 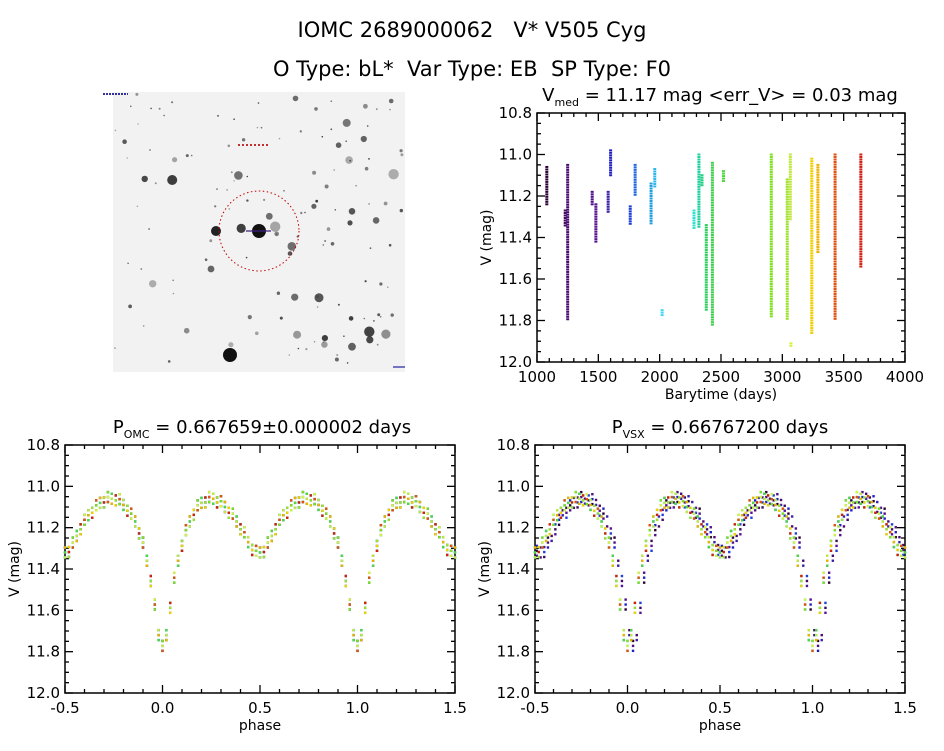 What do you see at coordinates (260, 726) in the screenshot?
I see `x-axis-label: phase` at bounding box center [260, 726].